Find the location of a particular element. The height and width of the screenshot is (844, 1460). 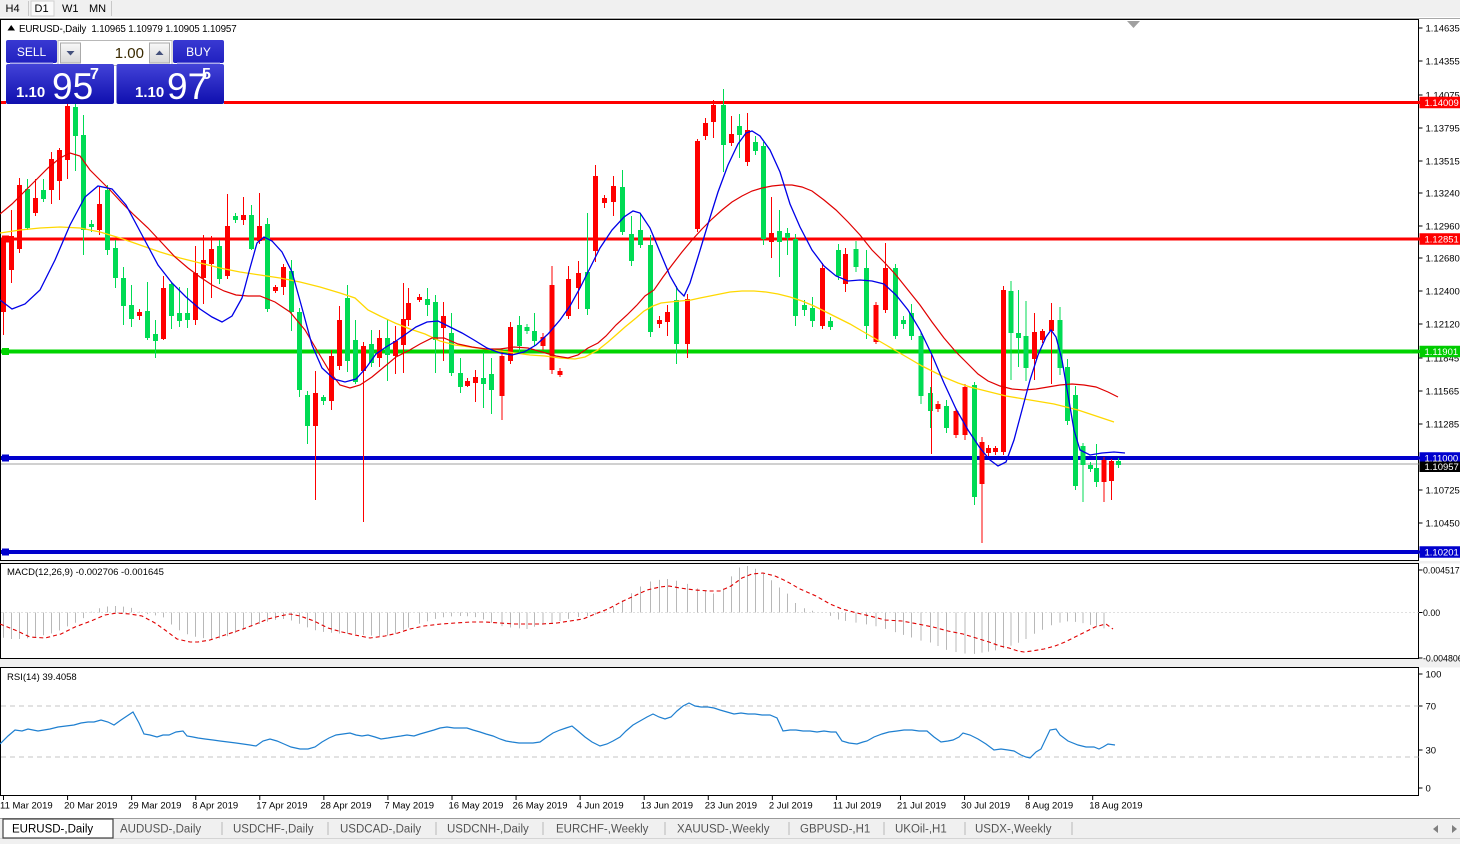

svg-text: 1.11285 is located at coordinates (1443, 425).